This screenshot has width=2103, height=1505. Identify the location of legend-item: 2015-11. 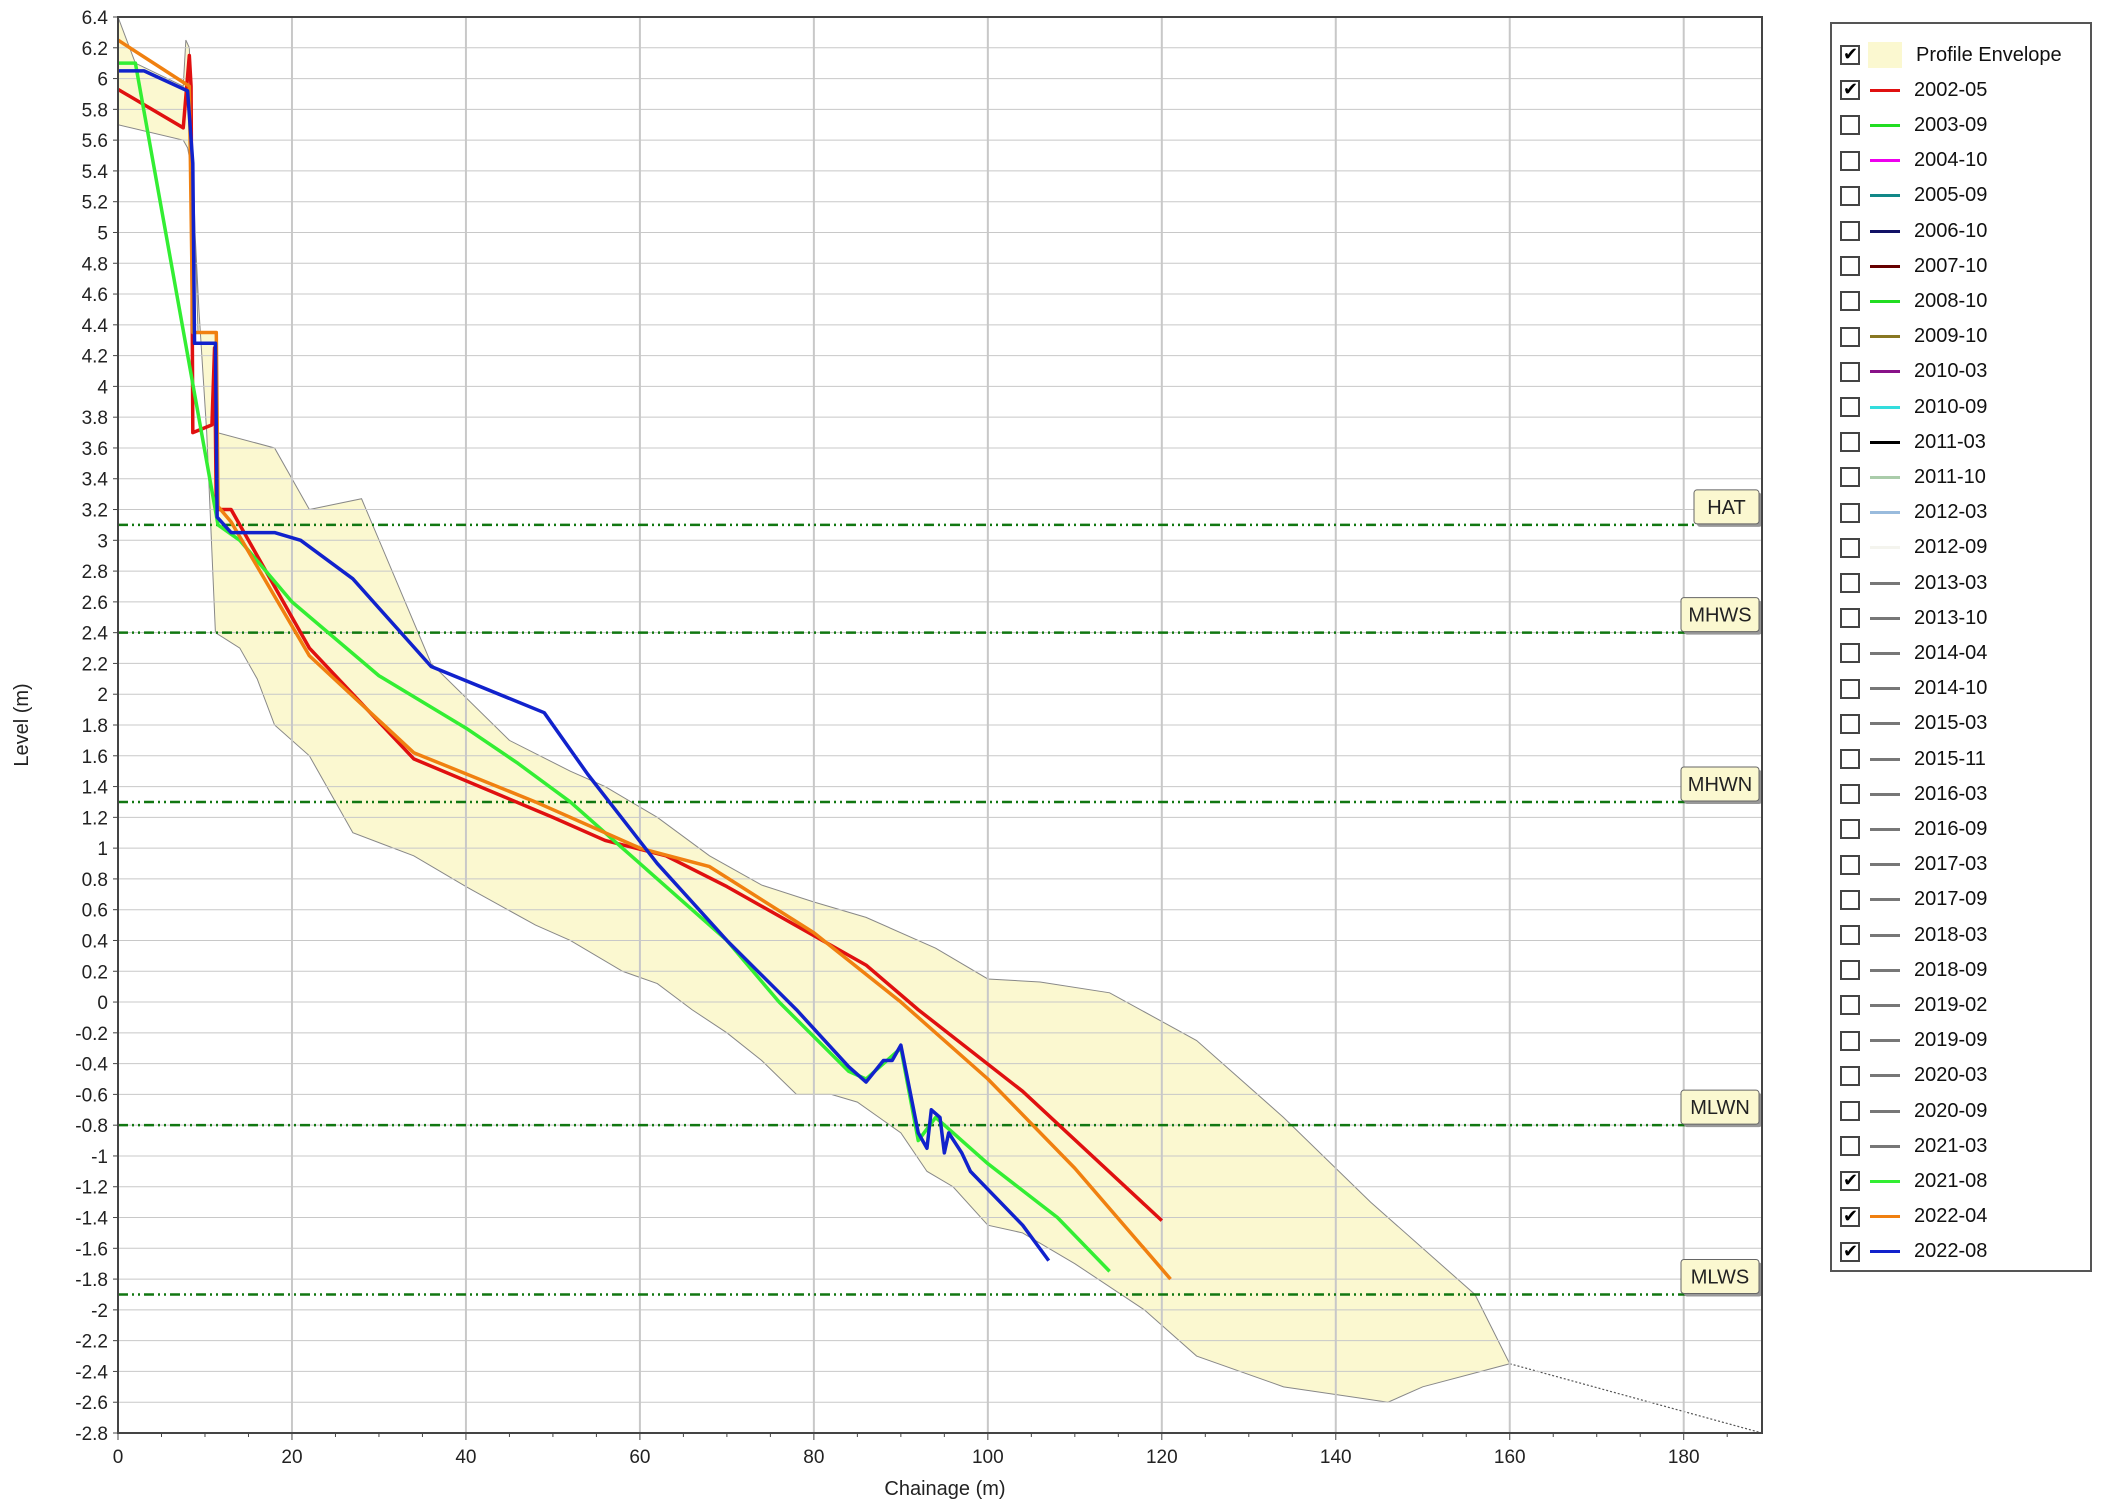
(1965, 759).